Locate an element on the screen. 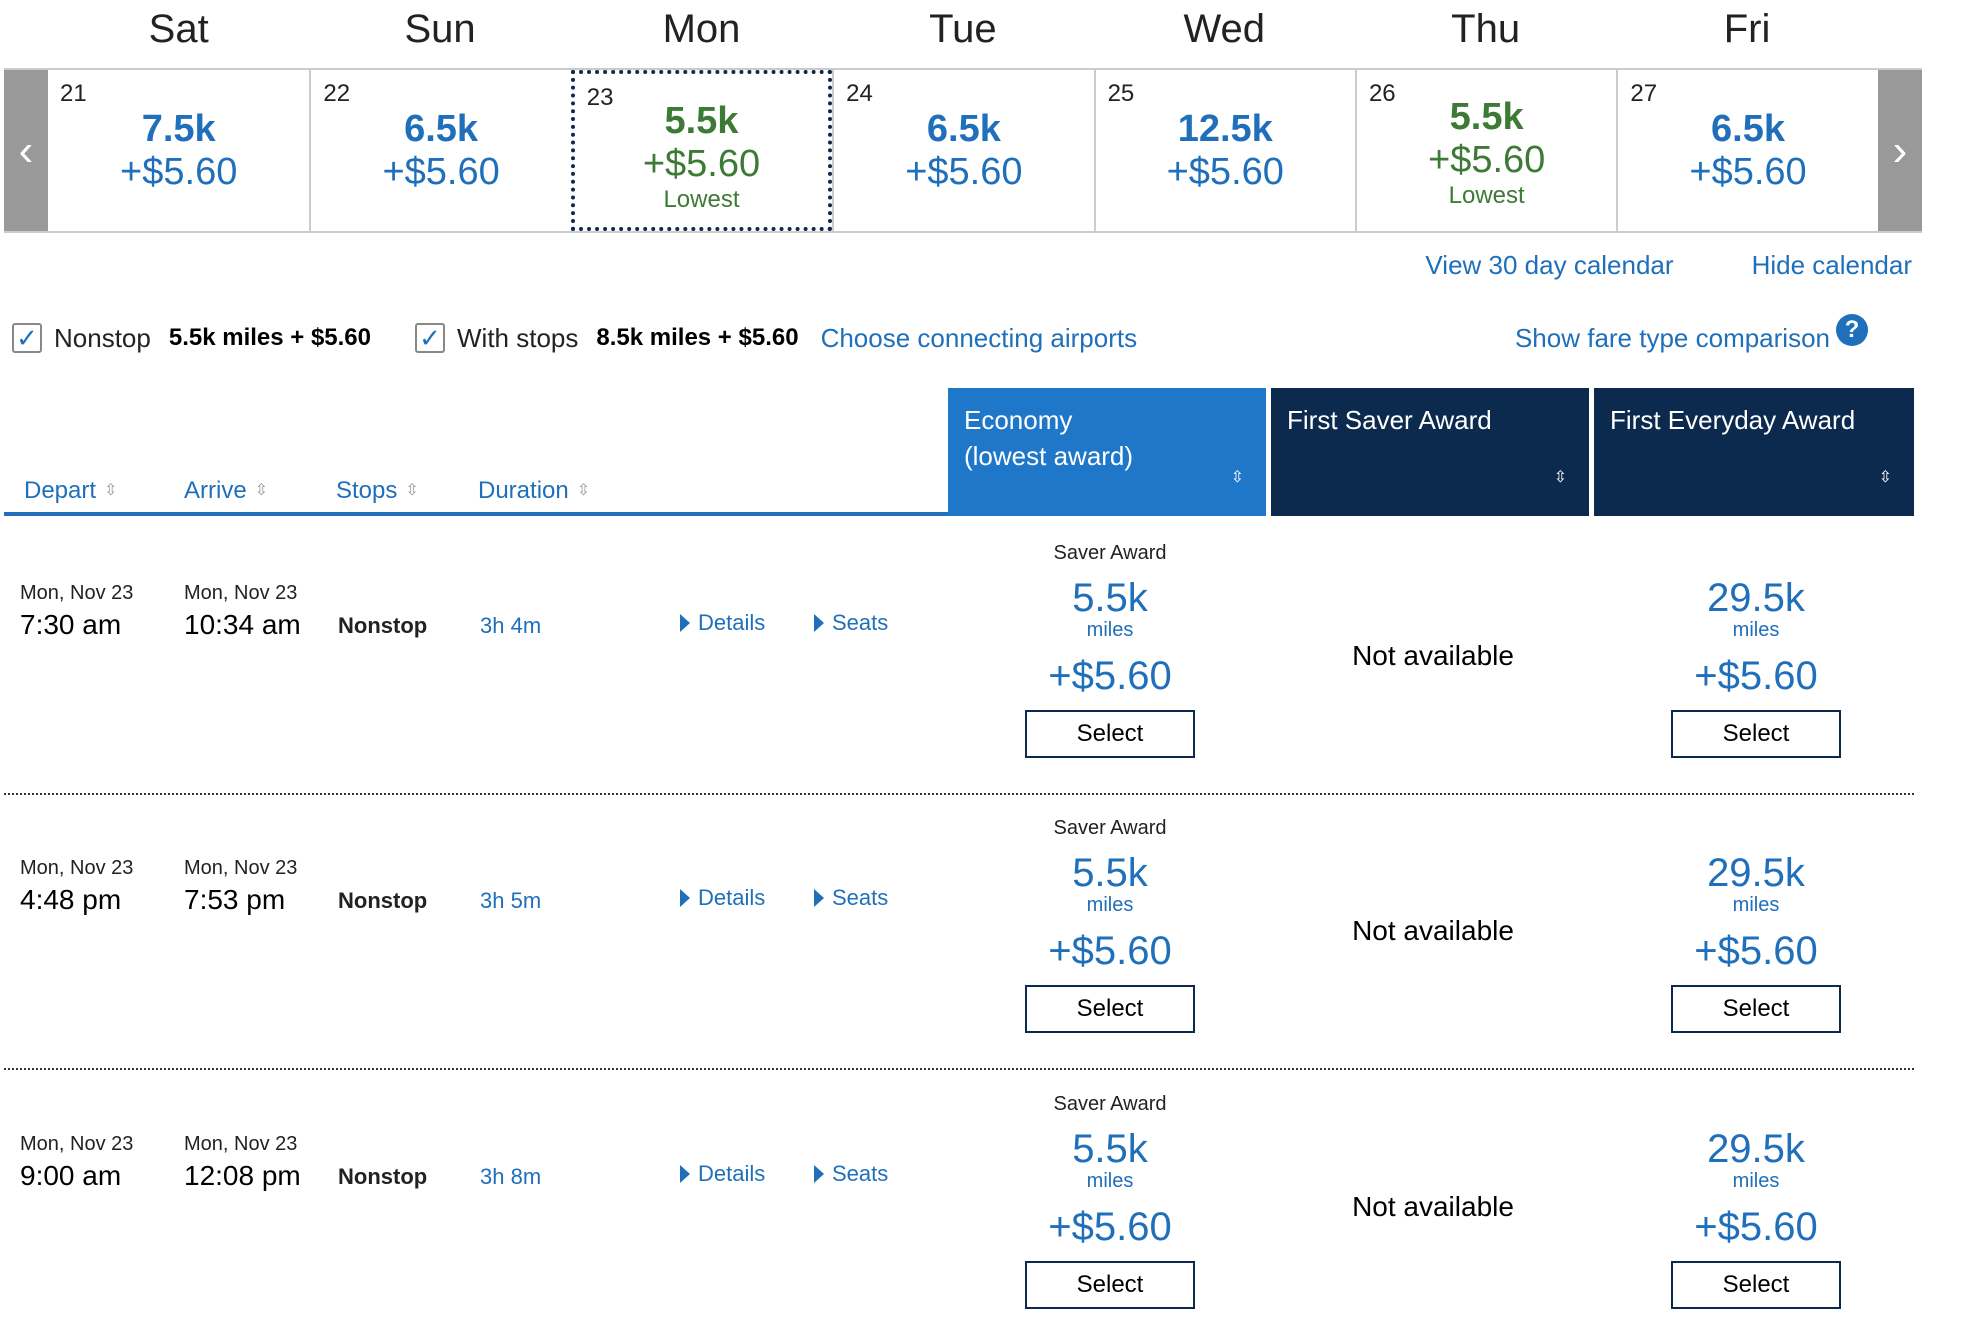  economy-header-line2: (lowest award) is located at coordinates (1049, 456).